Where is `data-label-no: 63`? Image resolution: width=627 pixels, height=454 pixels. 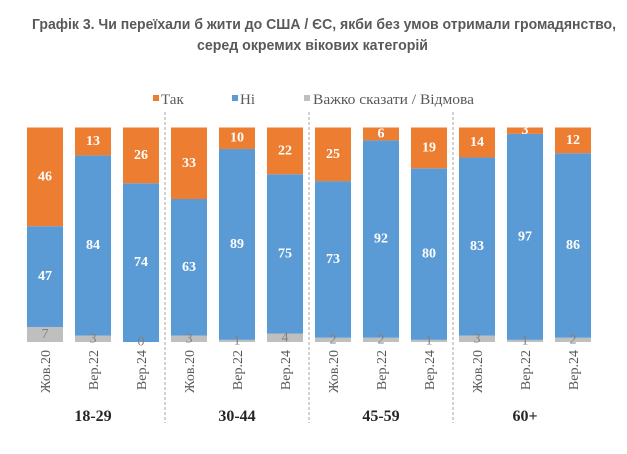
data-label-no: 63 is located at coordinates (189, 267).